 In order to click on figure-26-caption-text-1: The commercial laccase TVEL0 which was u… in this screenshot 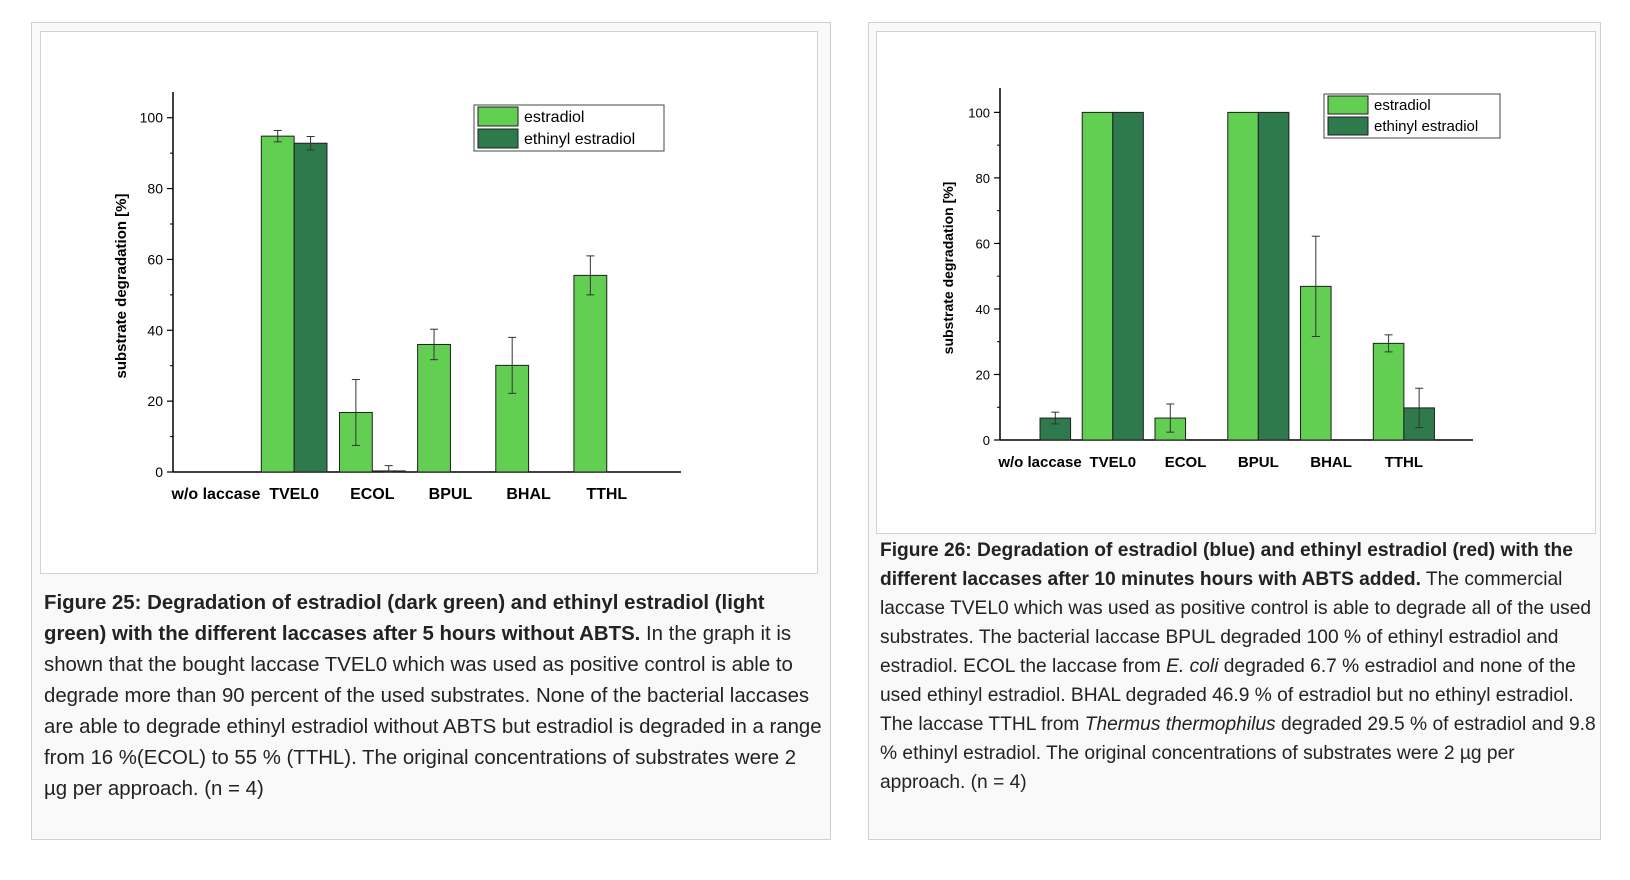, I will do `click(1236, 623)`.